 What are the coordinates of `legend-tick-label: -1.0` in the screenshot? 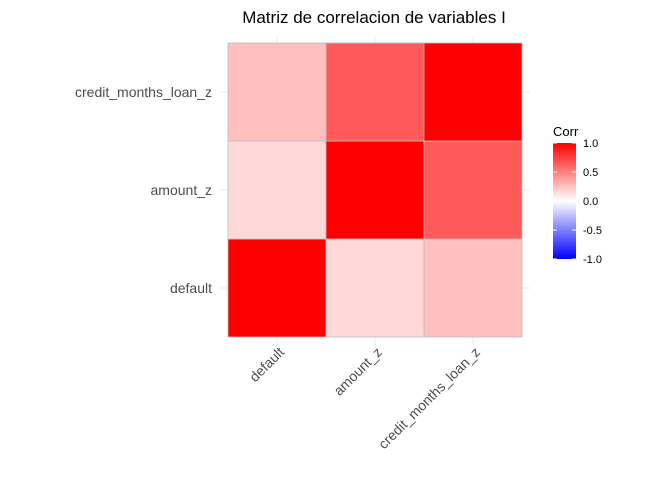 It's located at (592, 260).